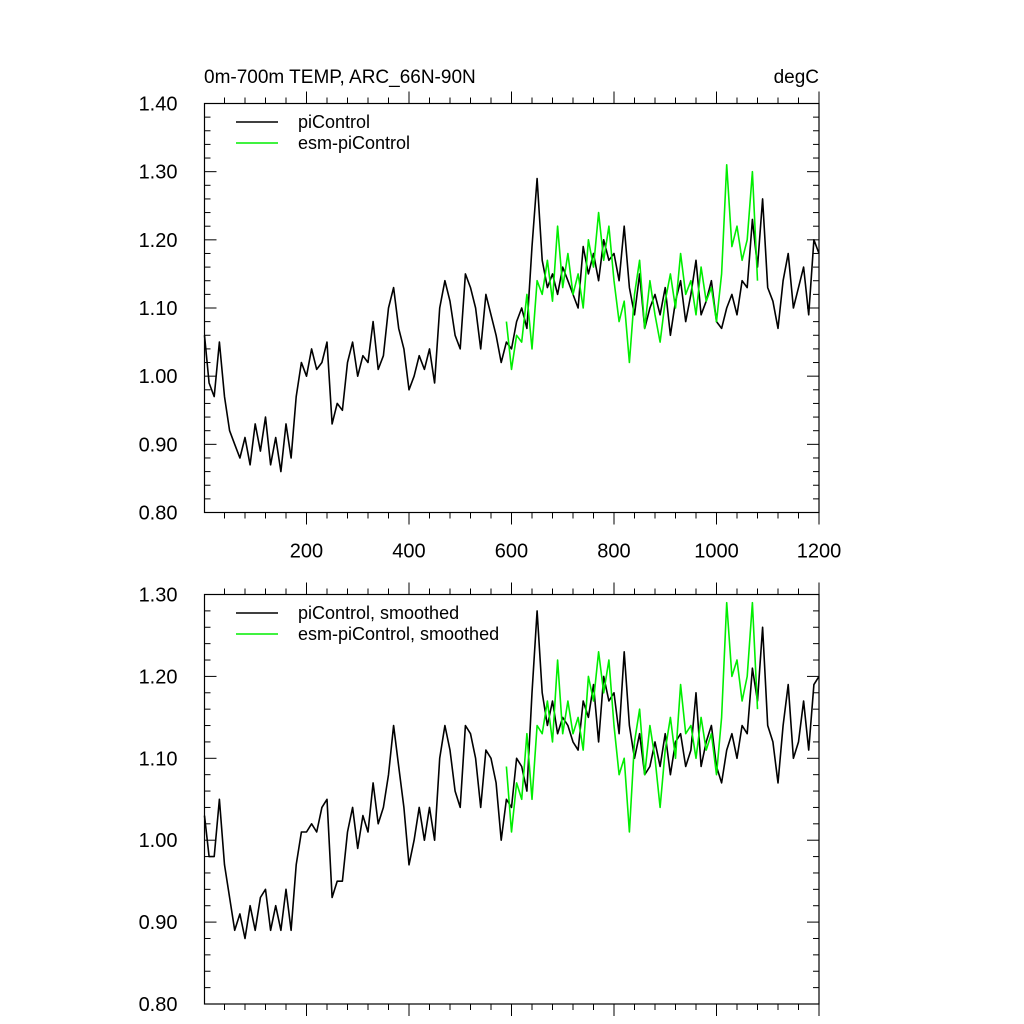  What do you see at coordinates (632, 717) in the screenshot?
I see `bottom-series-line-esm-picontrol` at bounding box center [632, 717].